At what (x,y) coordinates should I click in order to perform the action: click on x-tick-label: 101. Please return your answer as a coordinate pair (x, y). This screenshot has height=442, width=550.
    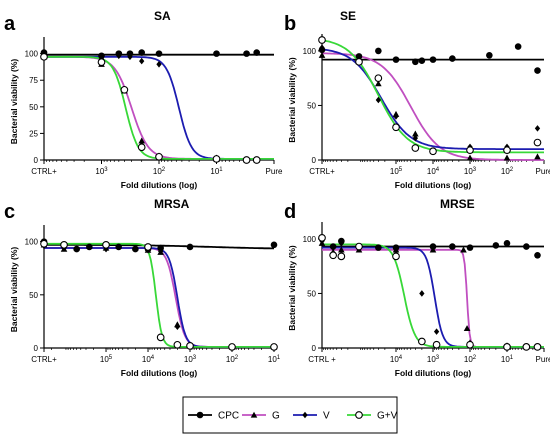
    Looking at the image, I should click on (507, 359).